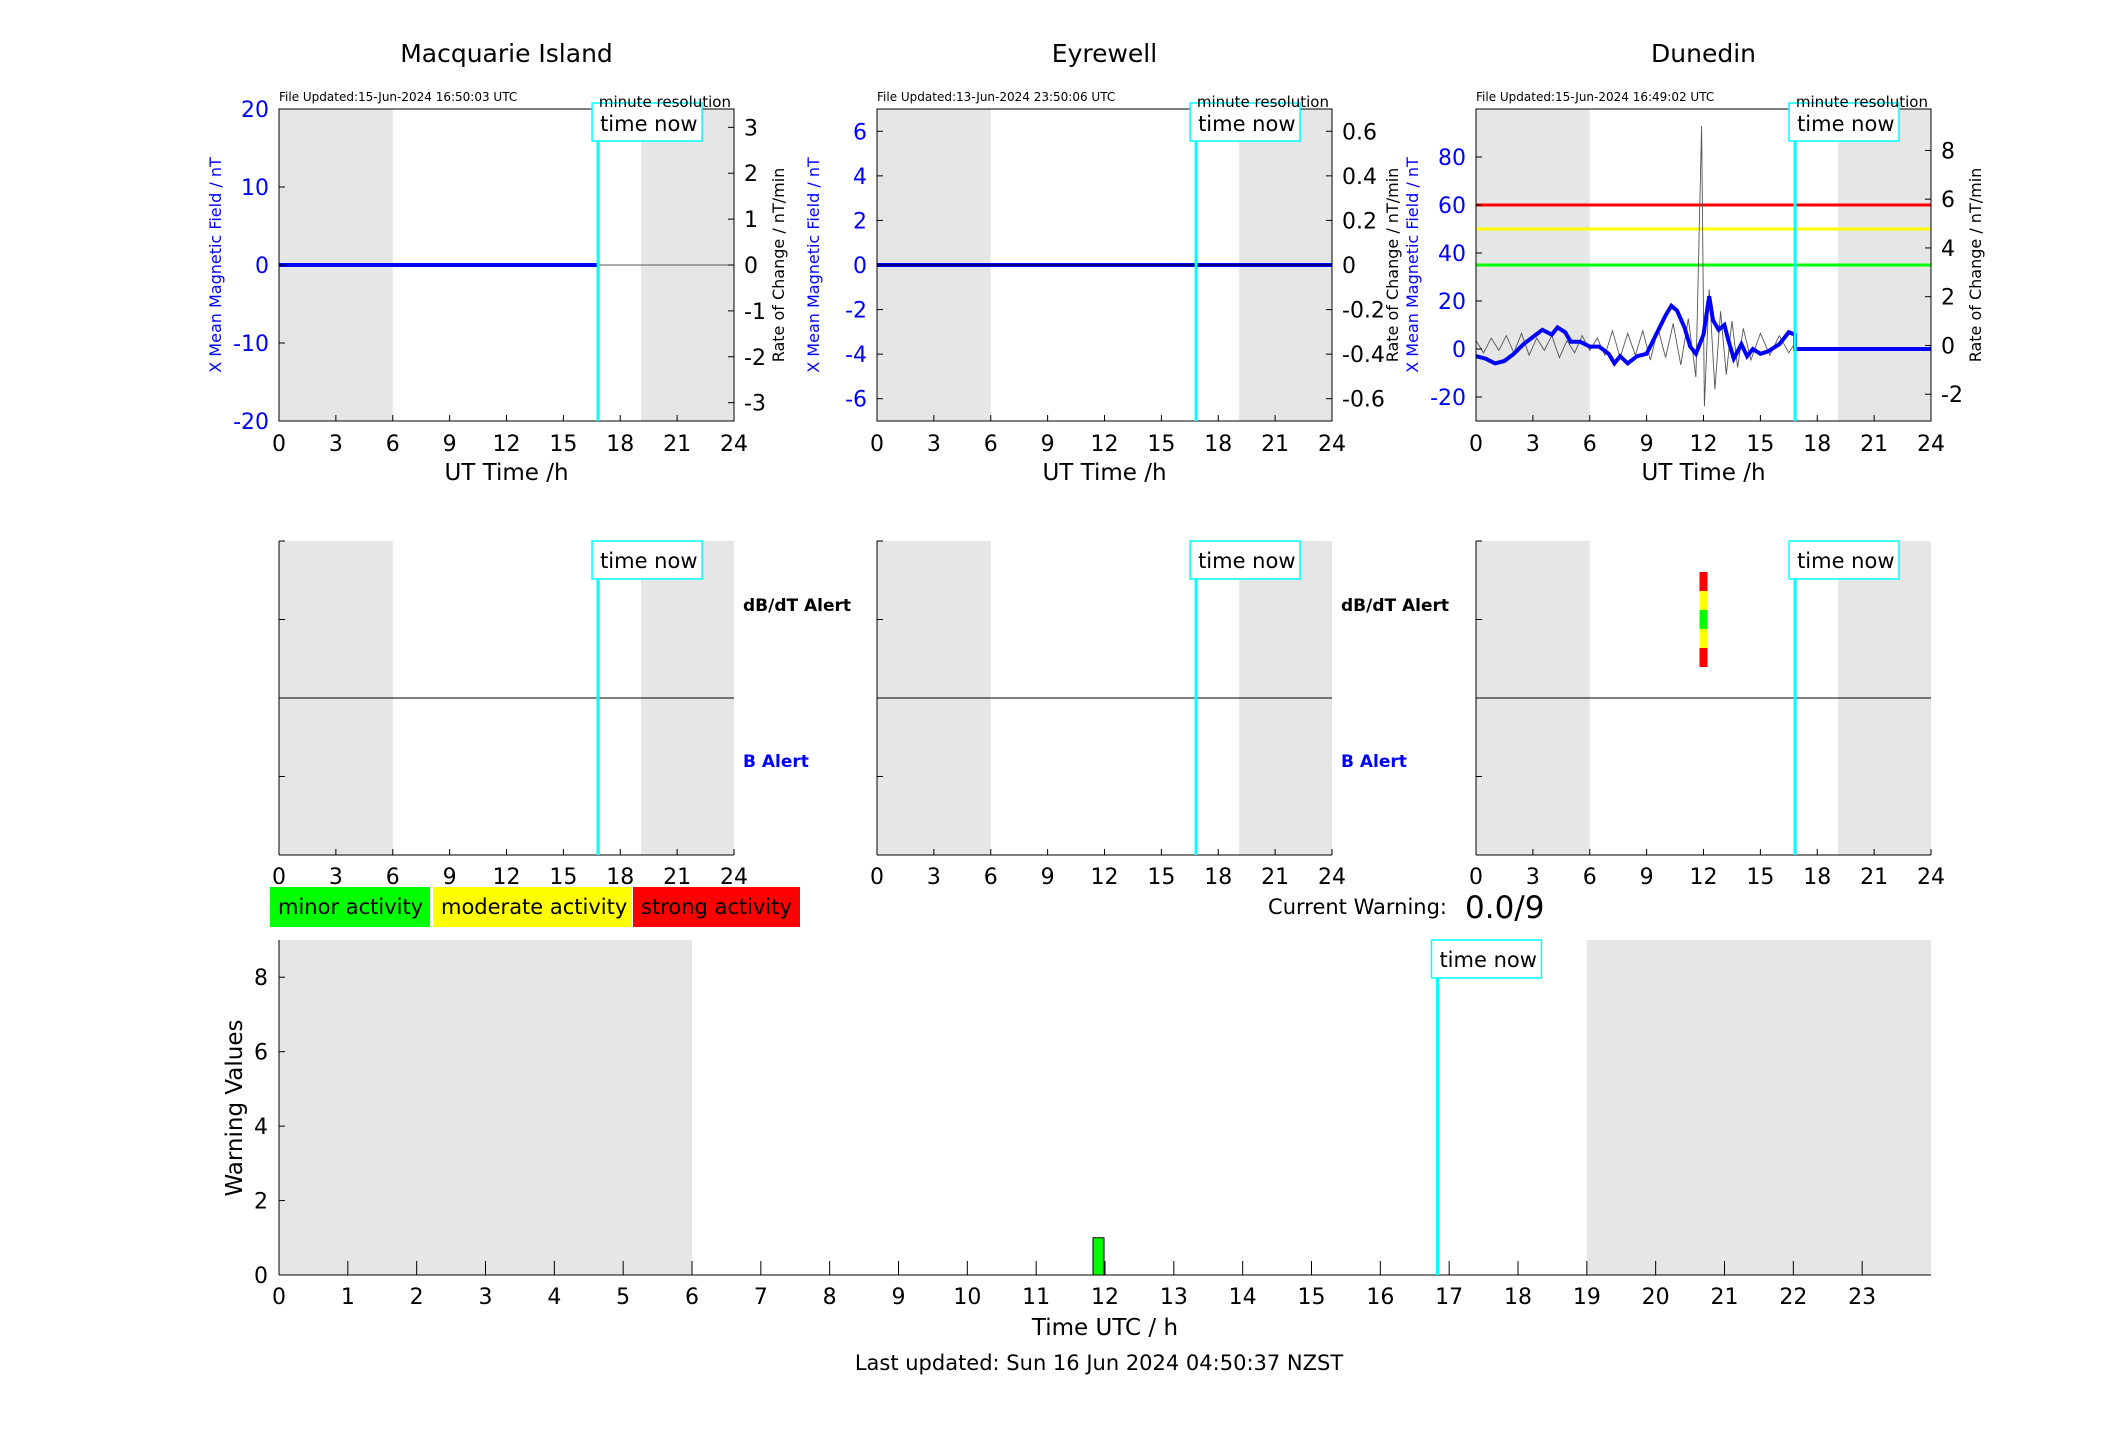  Describe the element at coordinates (1703, 331) in the screenshot. I see `magnetic-field-line` at that location.